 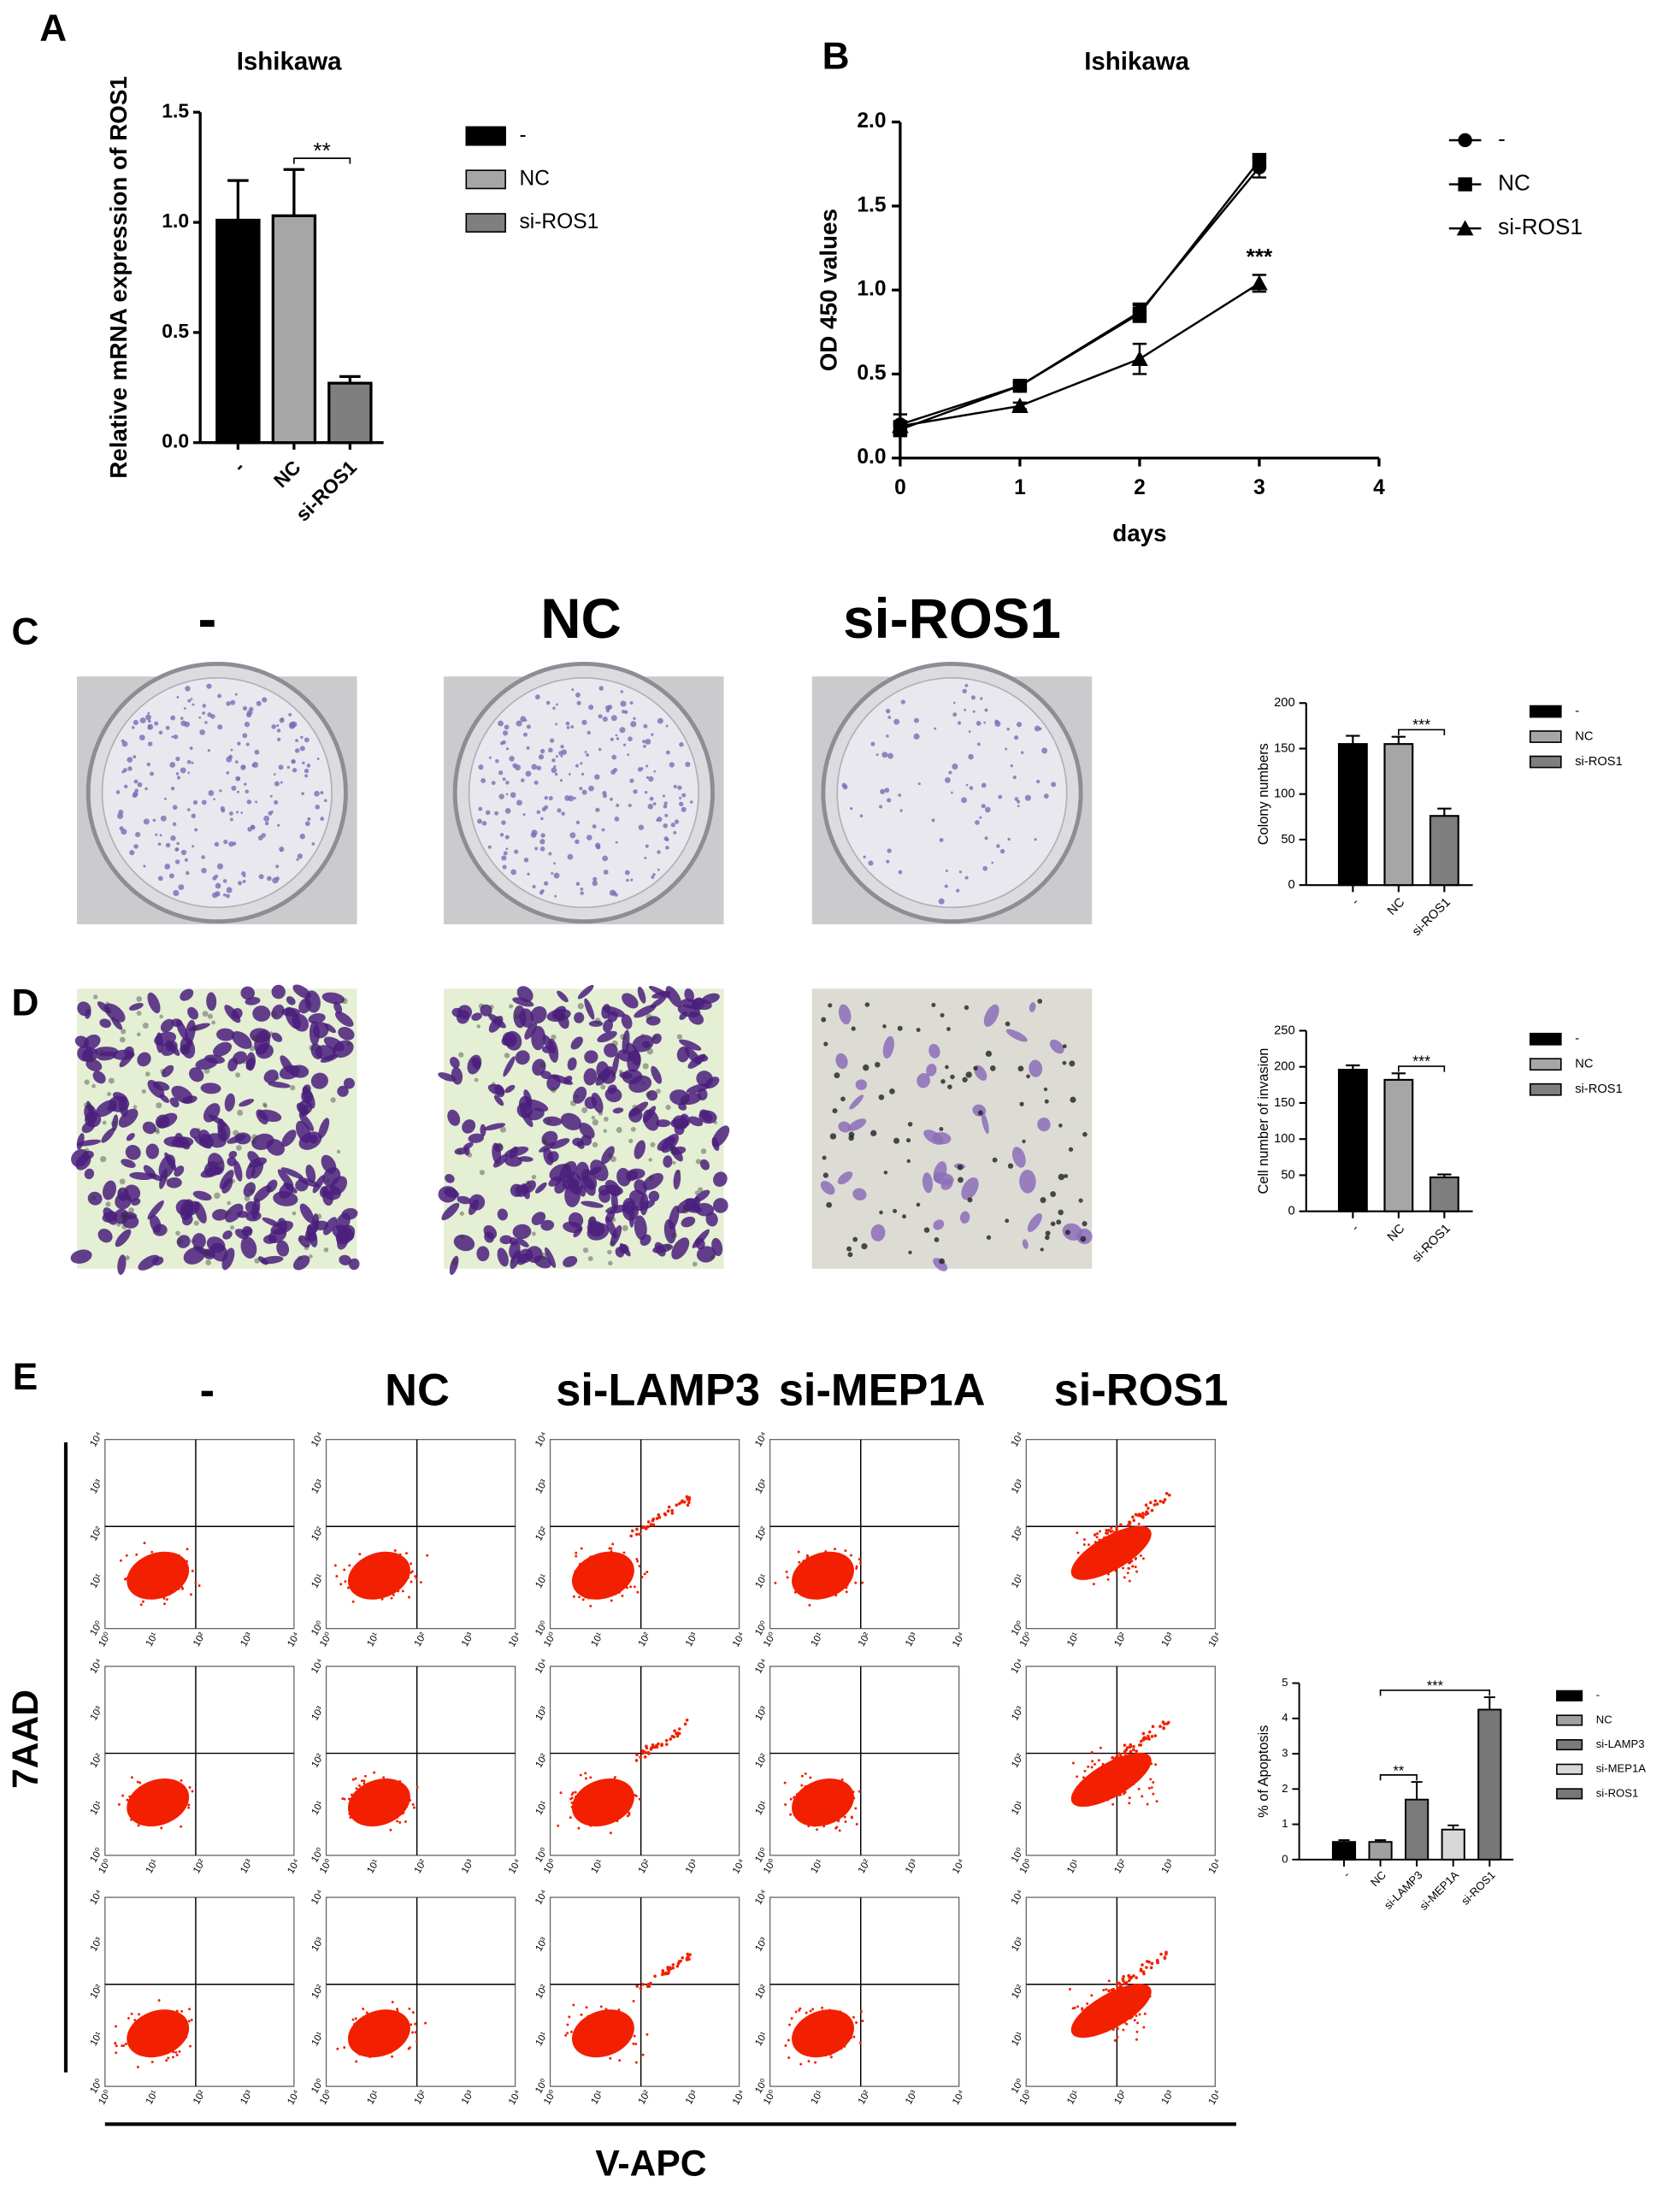 What do you see at coordinates (1465, 228) in the screenshot?
I see `marker` at bounding box center [1465, 228].